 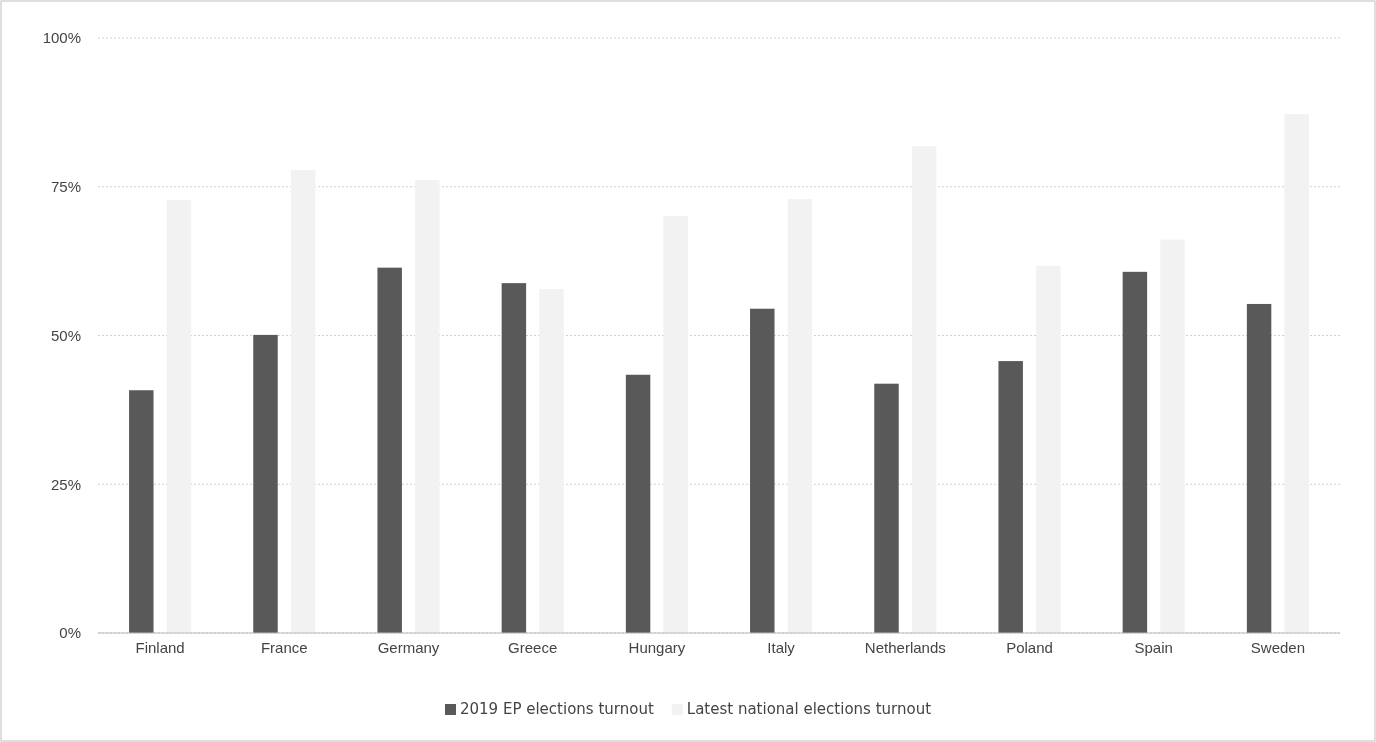 I want to click on y-tick-label: 25%, so click(x=65, y=484).